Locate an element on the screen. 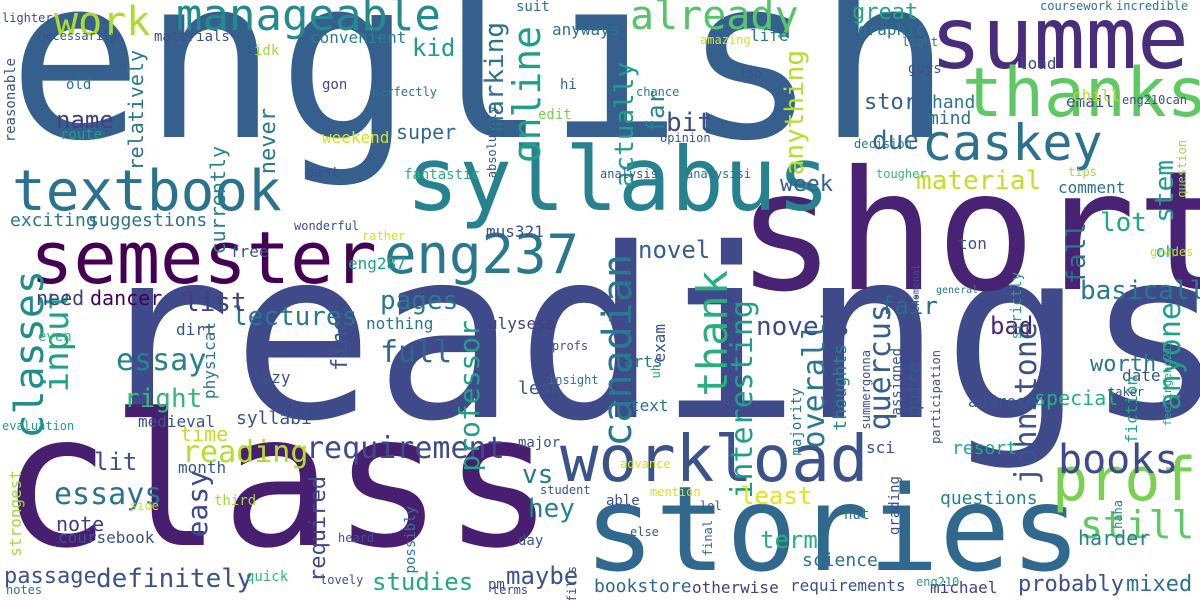  word-chill: chill is located at coordinates (1096, 95).